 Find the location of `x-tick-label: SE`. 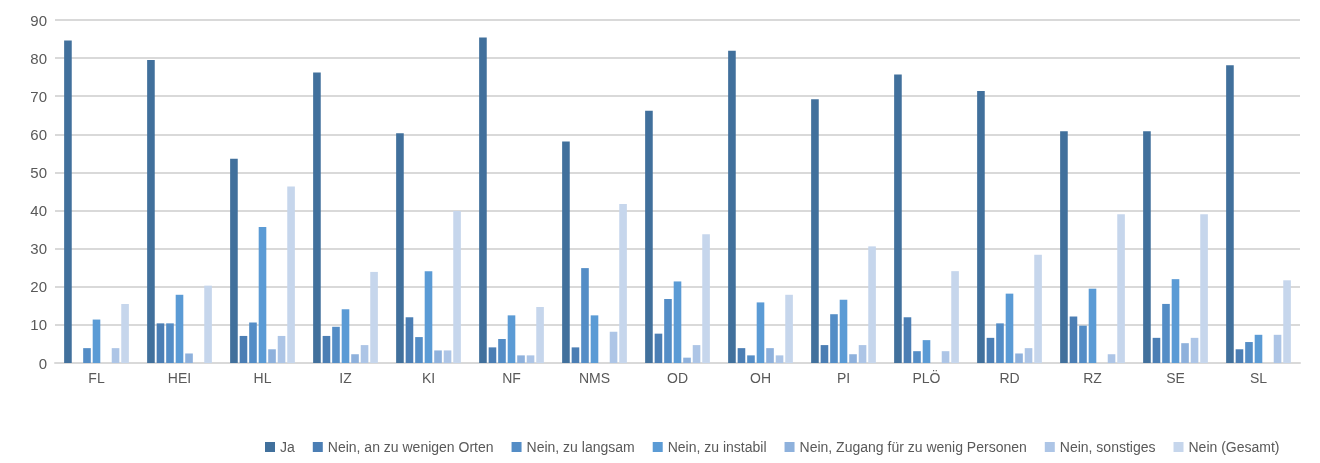

x-tick-label: SE is located at coordinates (1175, 378).